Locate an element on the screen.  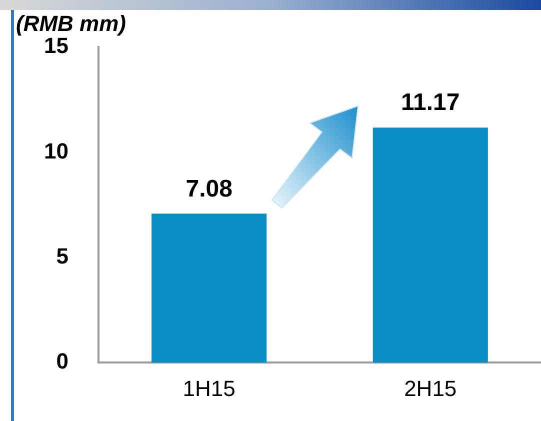
y-tick-label: 10 is located at coordinates (56, 151).